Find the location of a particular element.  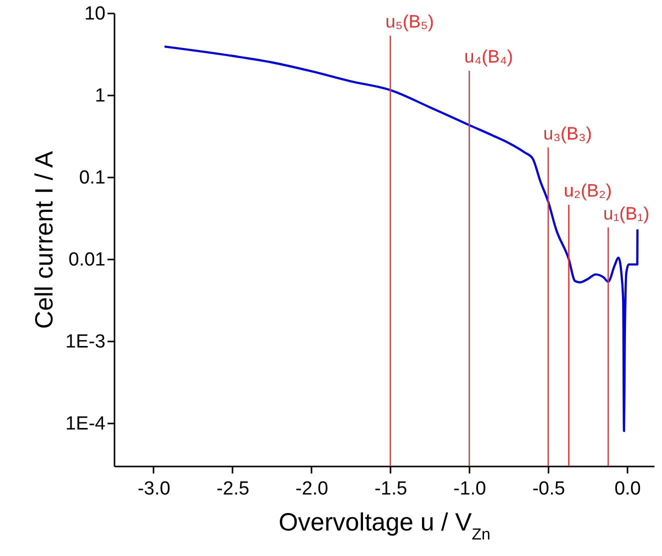

x-tick-label: -1.5 is located at coordinates (391, 489).